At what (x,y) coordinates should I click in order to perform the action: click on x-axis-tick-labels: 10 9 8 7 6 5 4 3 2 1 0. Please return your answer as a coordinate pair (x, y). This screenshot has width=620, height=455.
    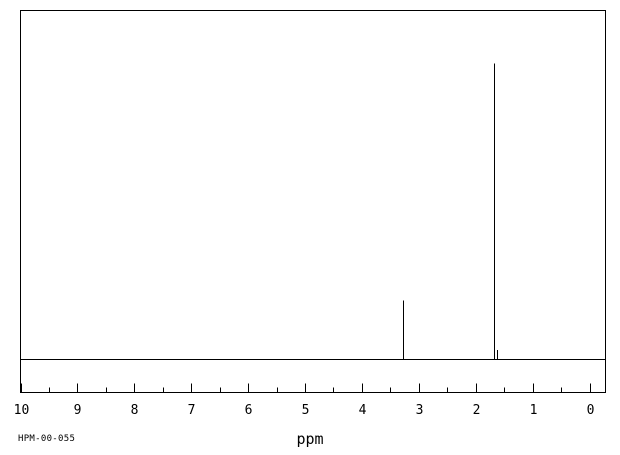
    Looking at the image, I should click on (304, 410).